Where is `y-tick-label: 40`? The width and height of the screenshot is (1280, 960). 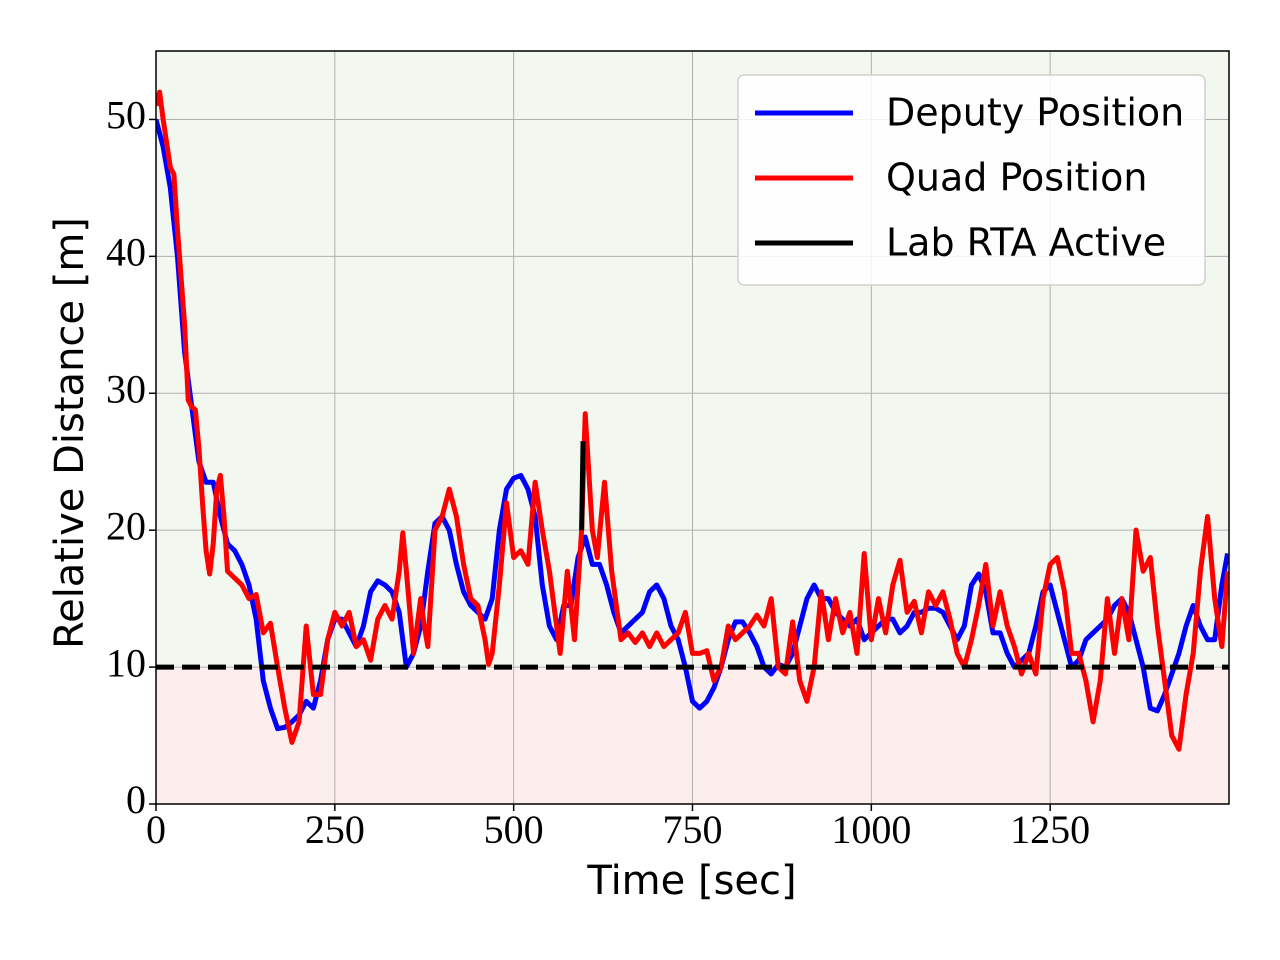
y-tick-label: 40 is located at coordinates (126, 252).